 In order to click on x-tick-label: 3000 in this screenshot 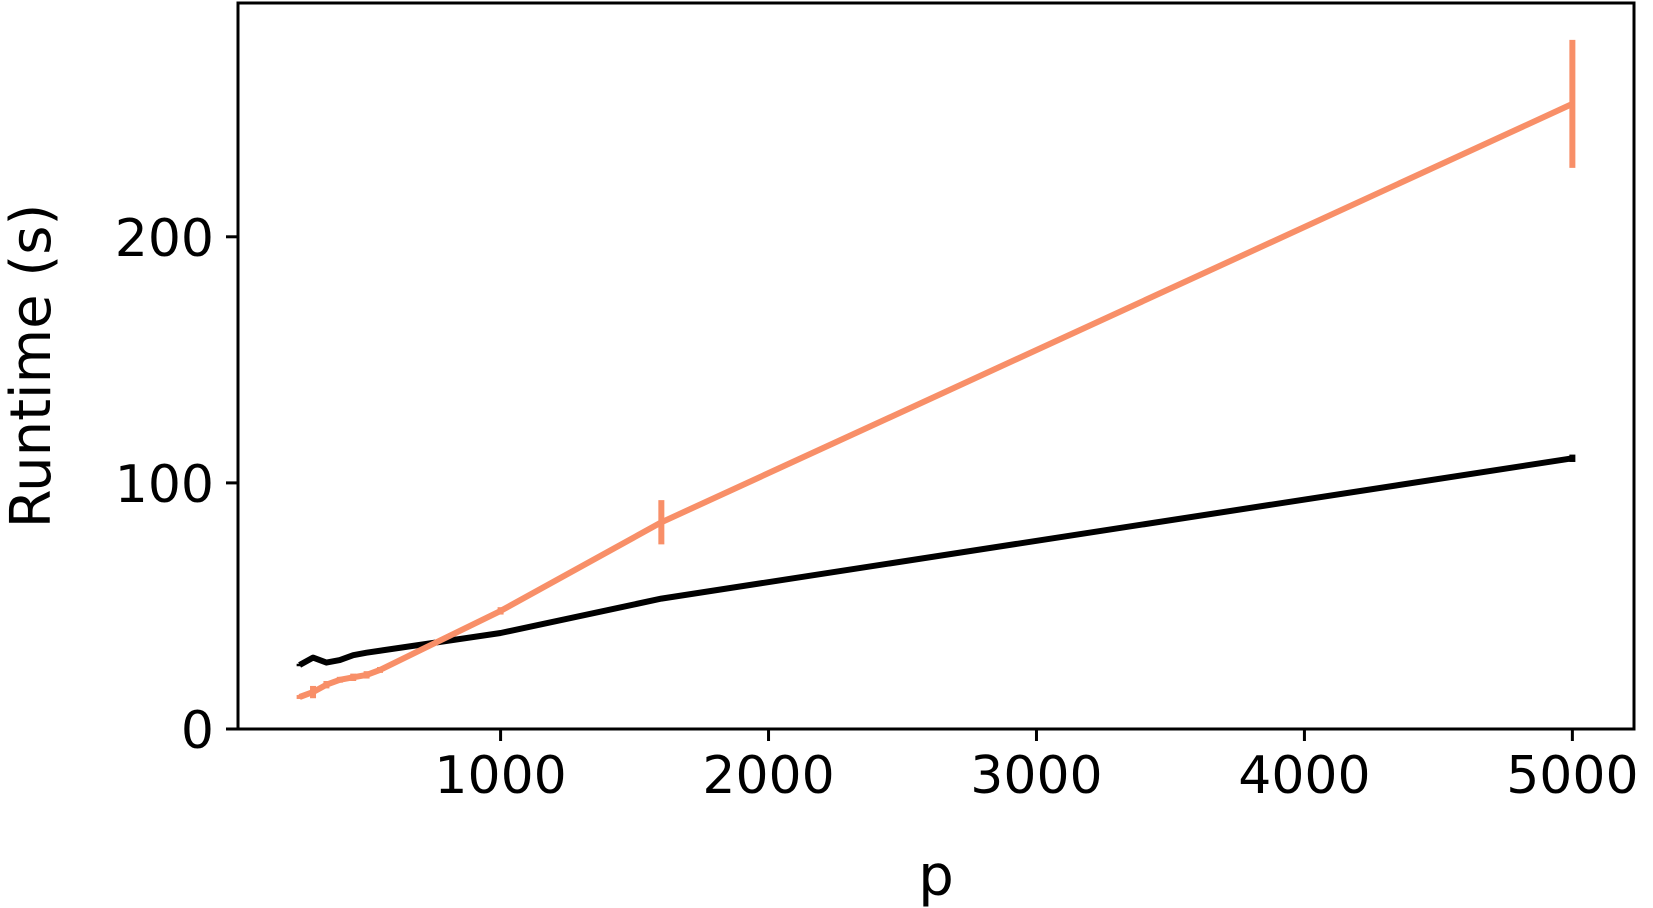, I will do `click(1036, 776)`.